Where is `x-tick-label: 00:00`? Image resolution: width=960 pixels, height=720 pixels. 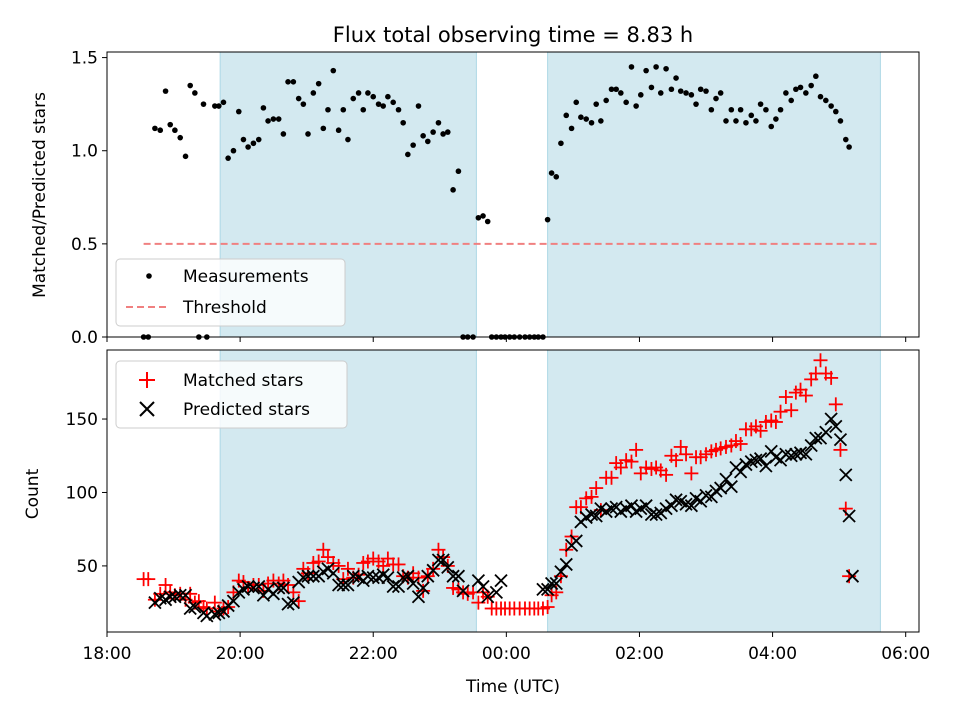
x-tick-label: 00:00 is located at coordinates (506, 654).